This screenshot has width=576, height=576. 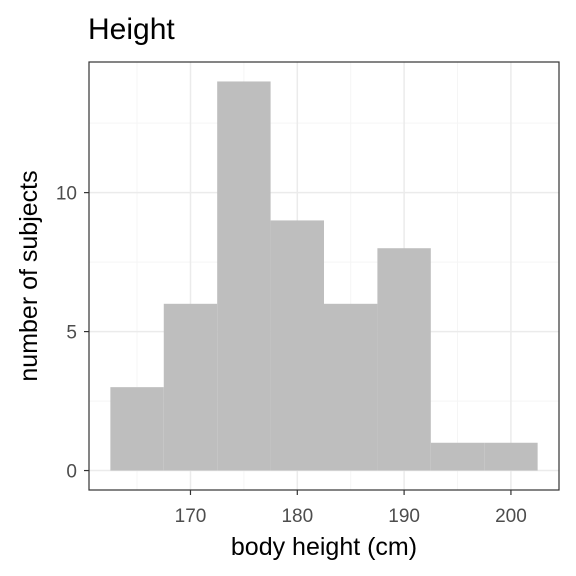 What do you see at coordinates (66, 194) in the screenshot?
I see `y-tick-label: 10` at bounding box center [66, 194].